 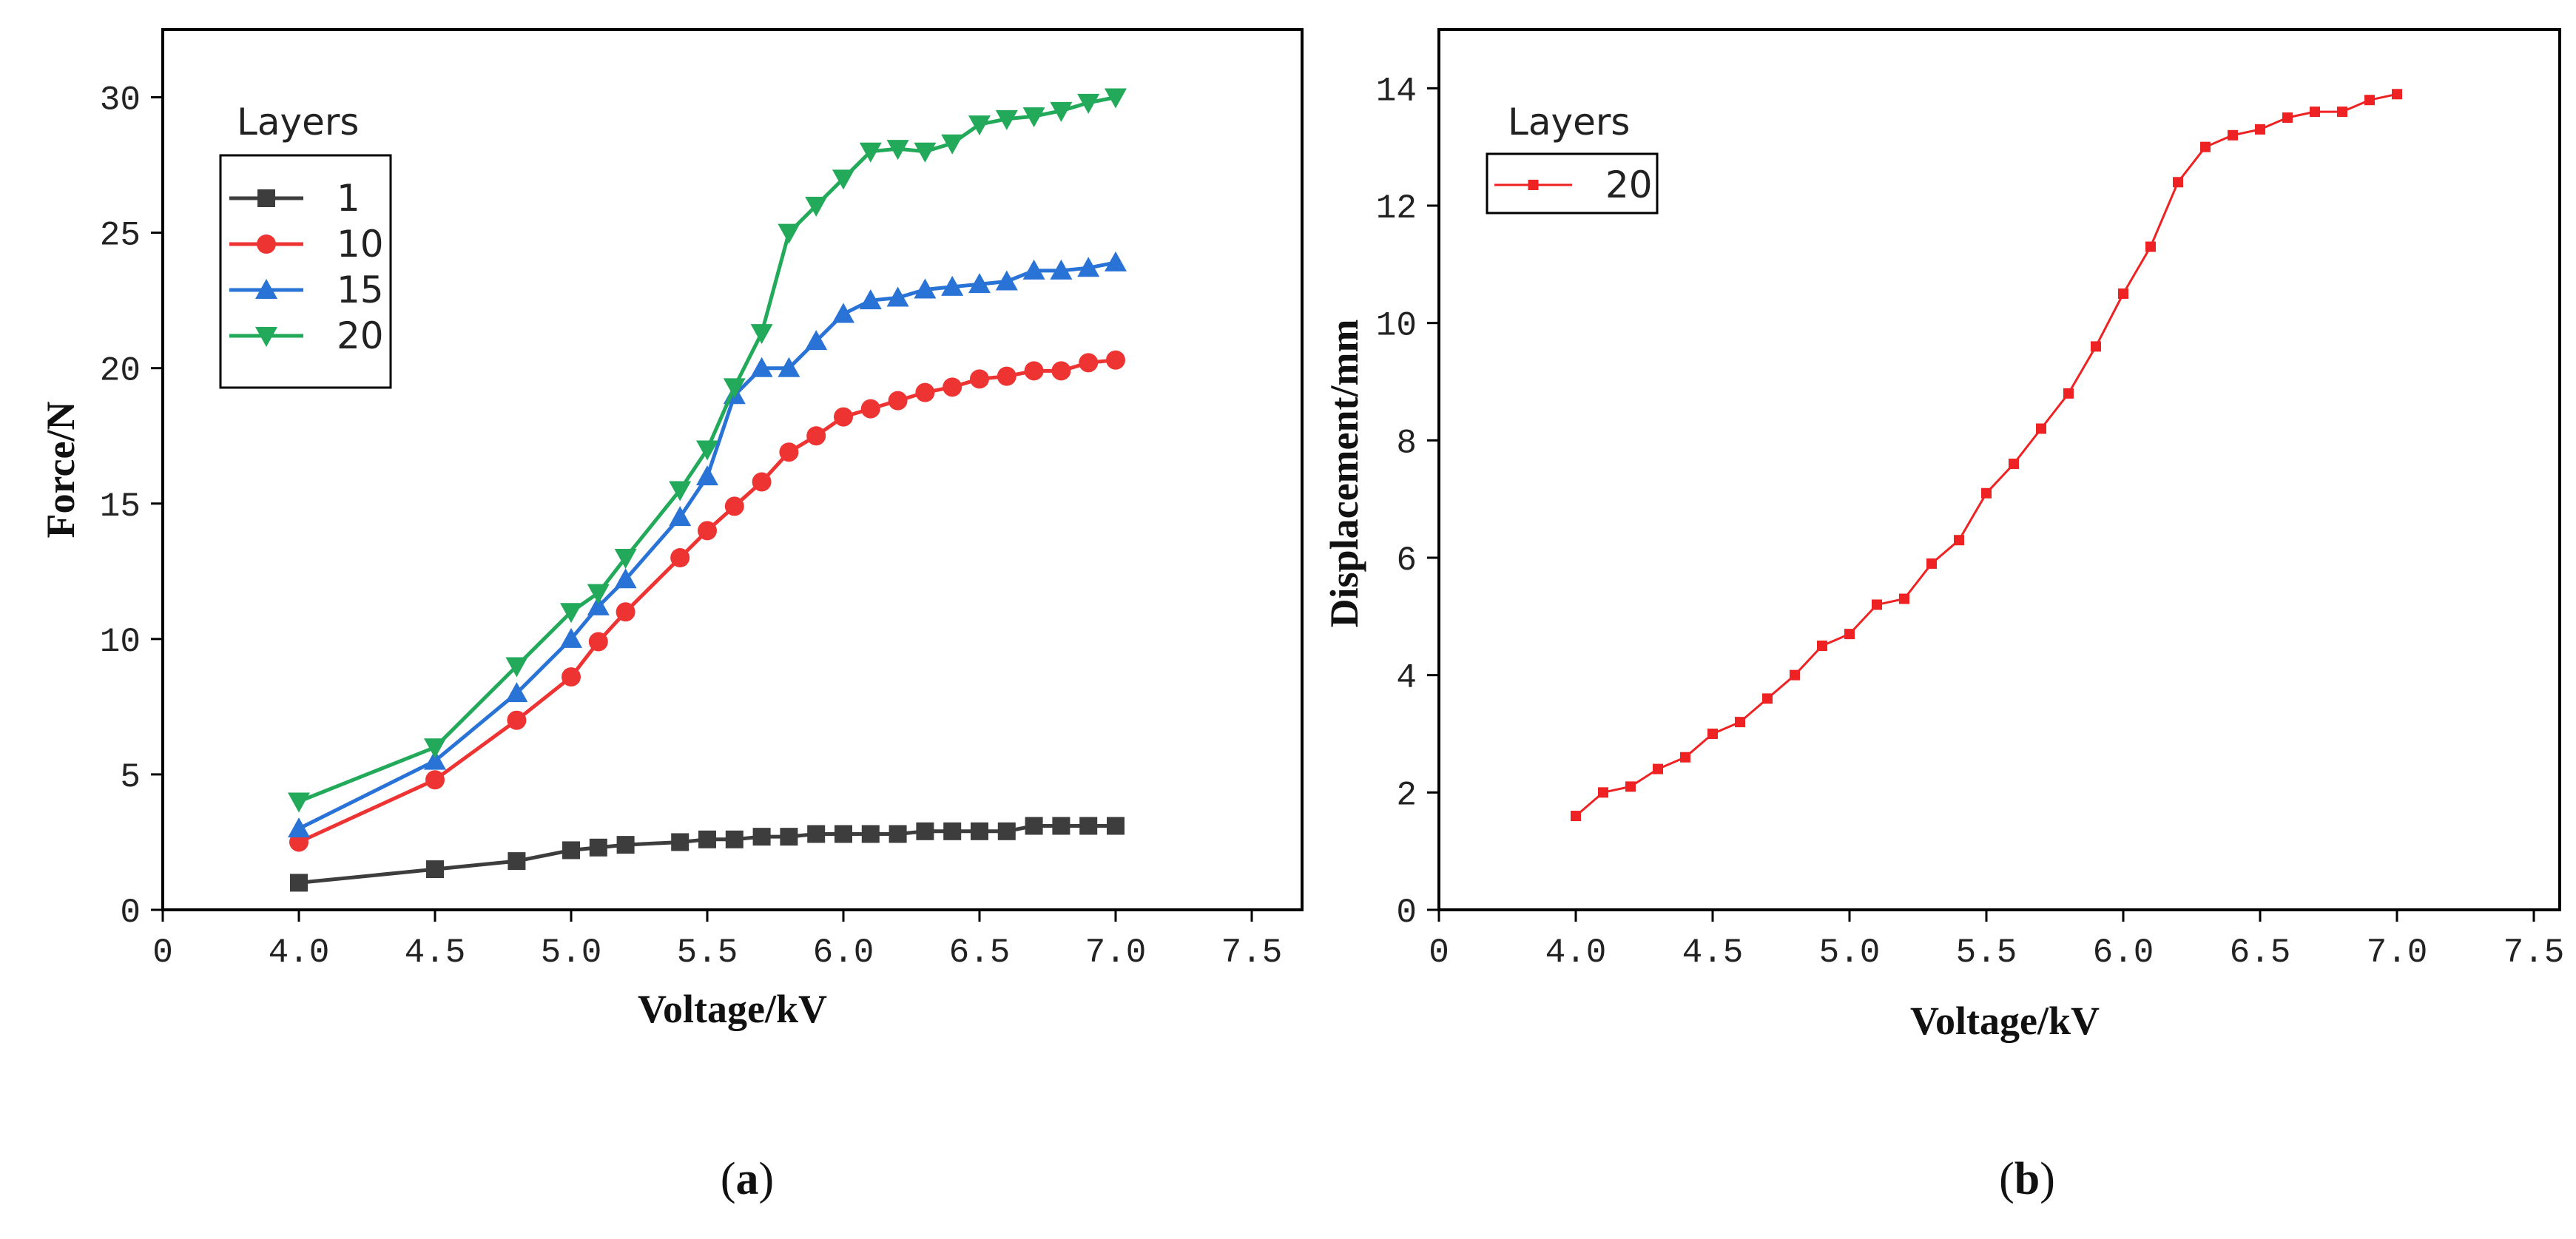 I want to click on y-tick-label: 5, so click(x=130, y=777).